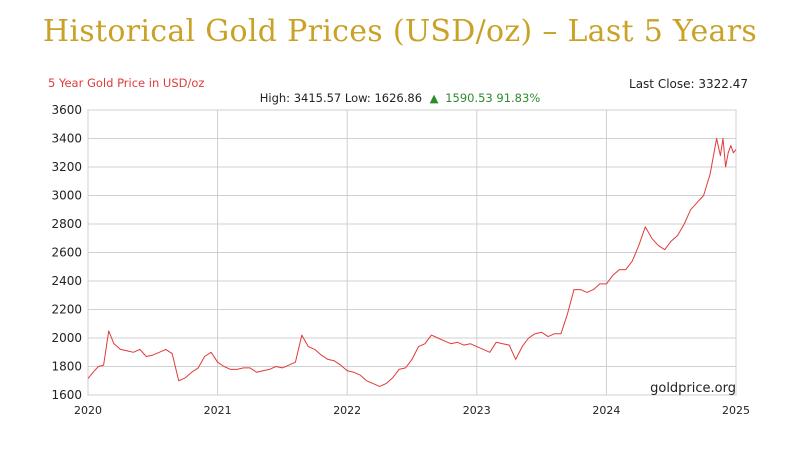  What do you see at coordinates (412, 410) in the screenshot?
I see `x-tick-labels: 2020 2021 2022 2023 2024 2025` at bounding box center [412, 410].